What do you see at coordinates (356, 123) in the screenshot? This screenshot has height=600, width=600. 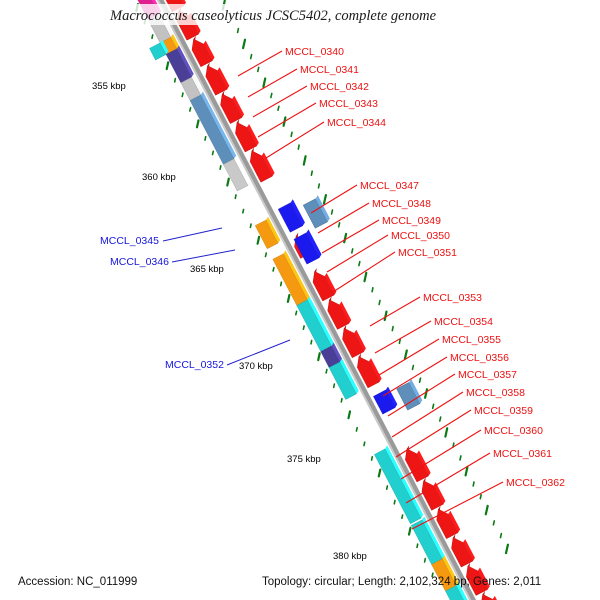 I see `gene-label-mccl_0344: MCCL_0344` at bounding box center [356, 123].